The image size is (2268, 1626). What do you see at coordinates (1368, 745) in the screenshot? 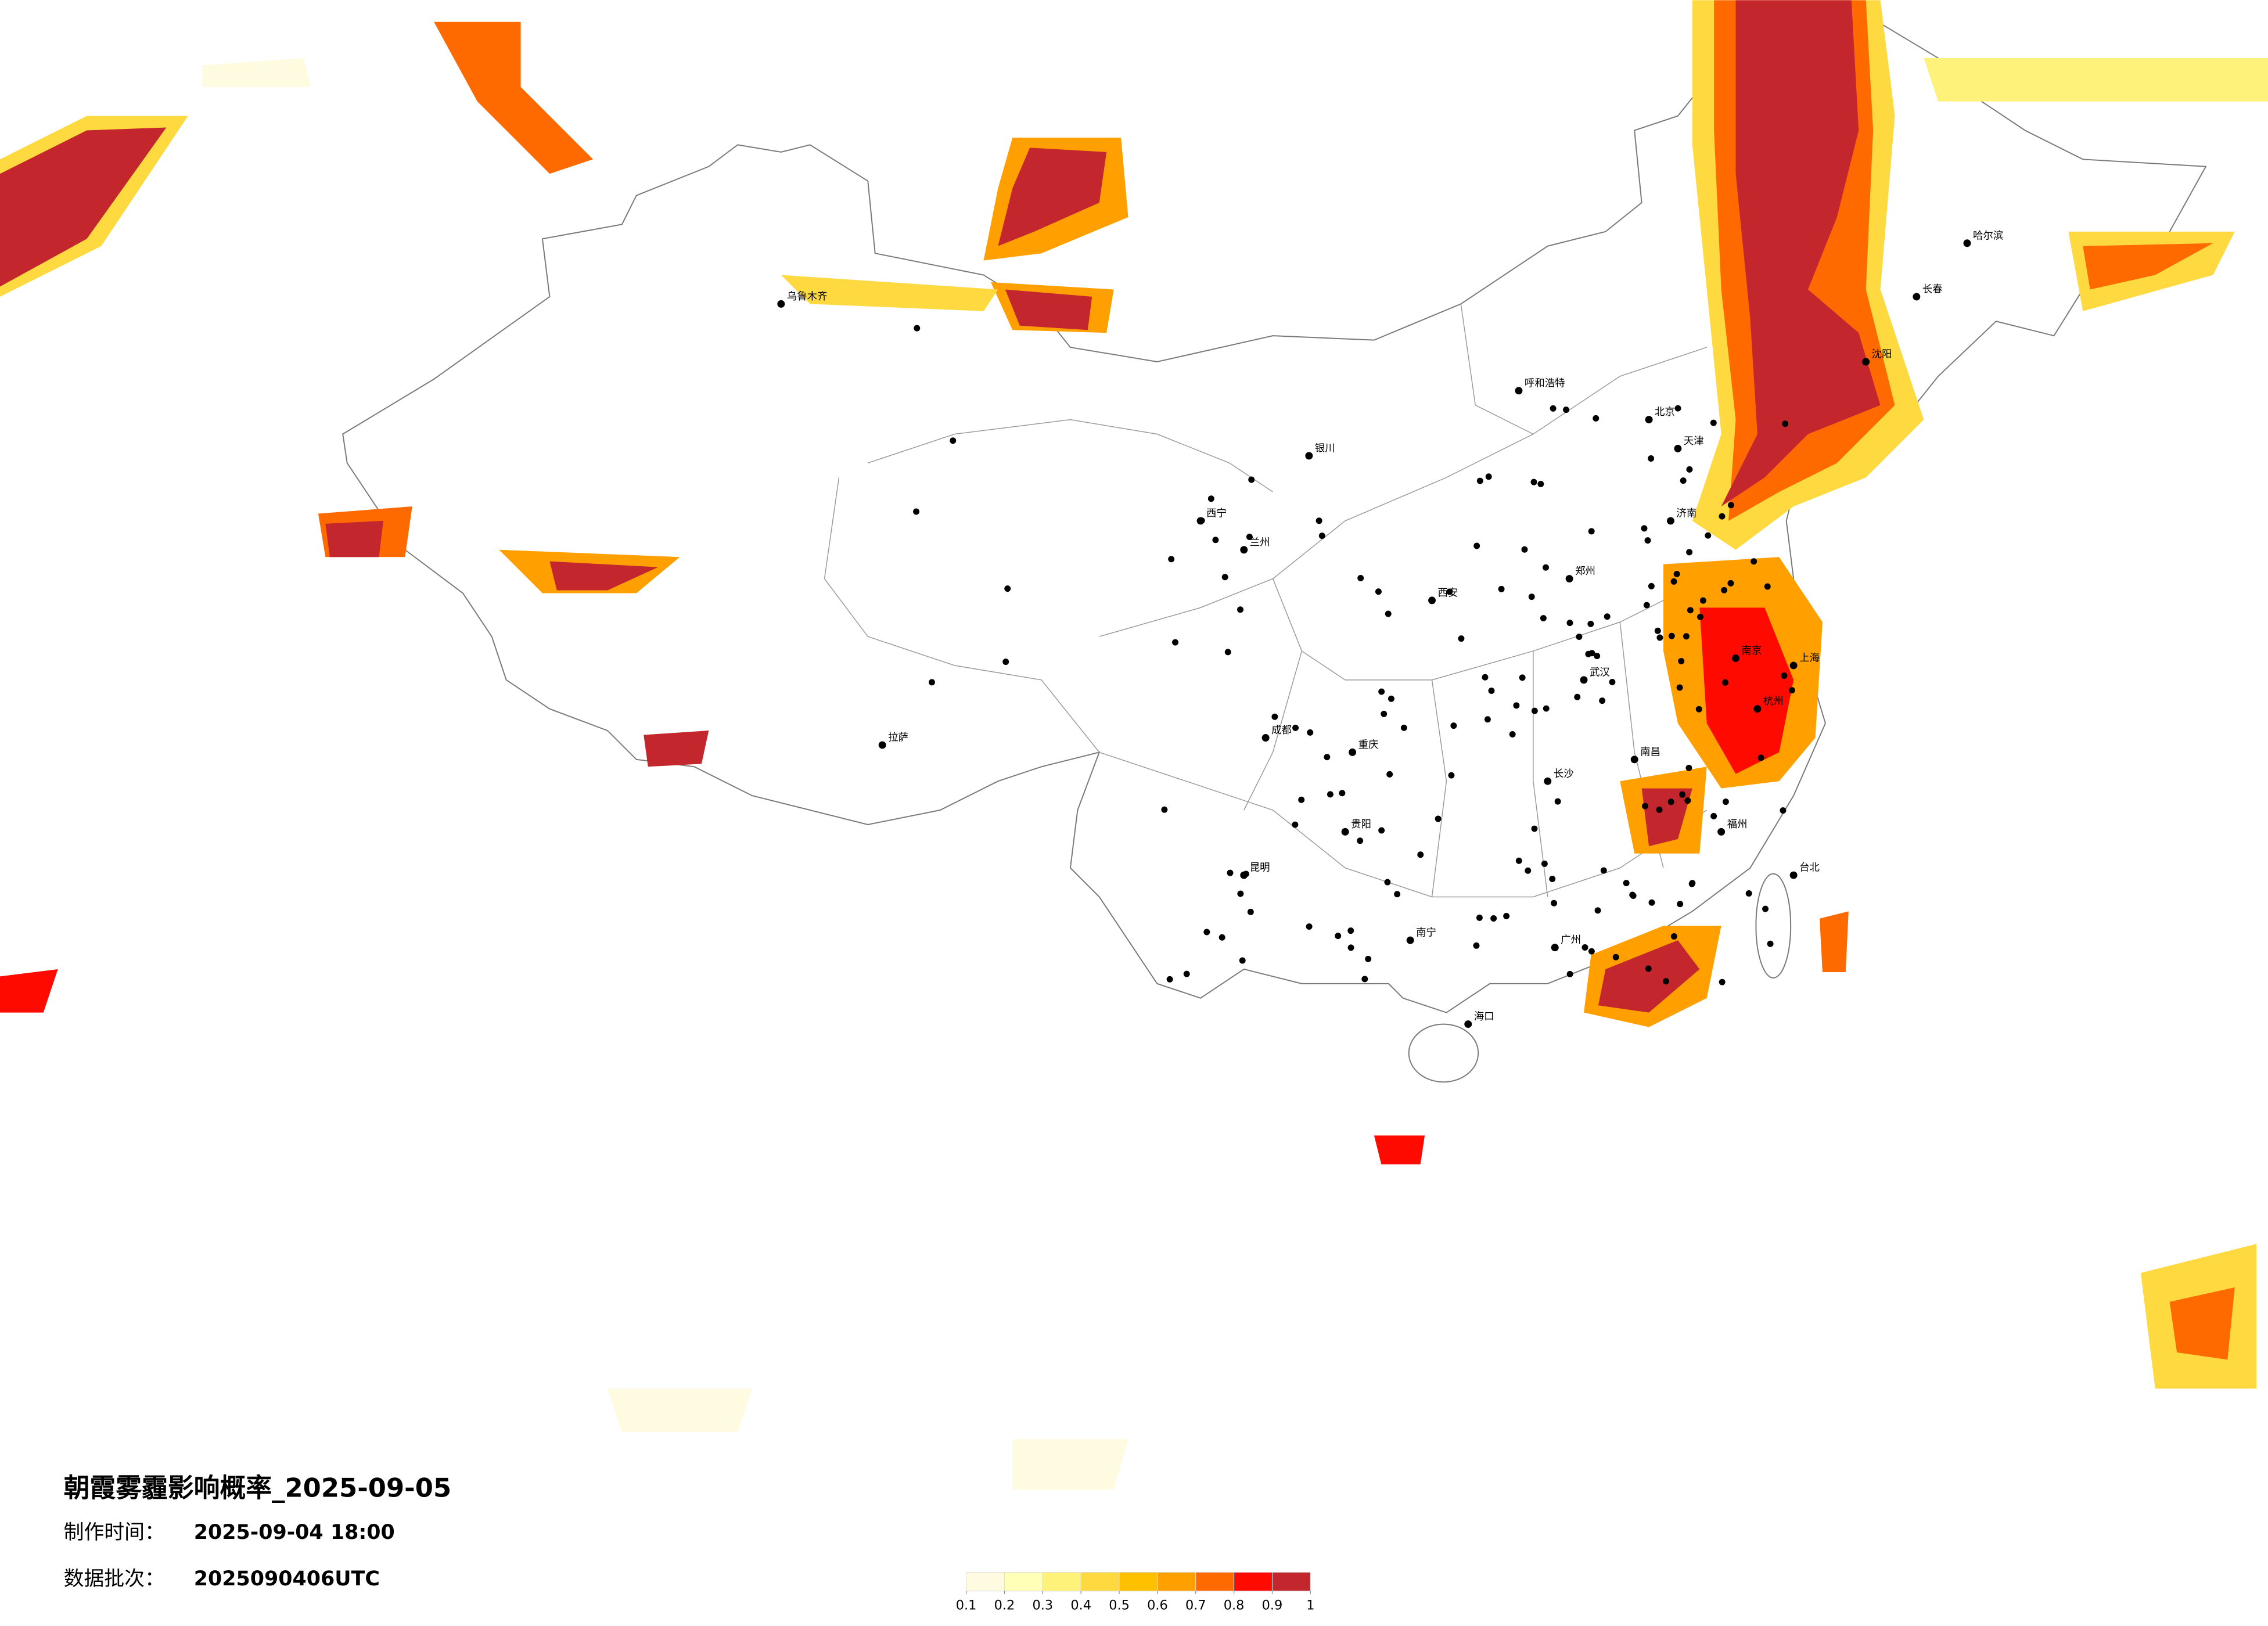
I see `city-label: 重庆` at bounding box center [1368, 745].